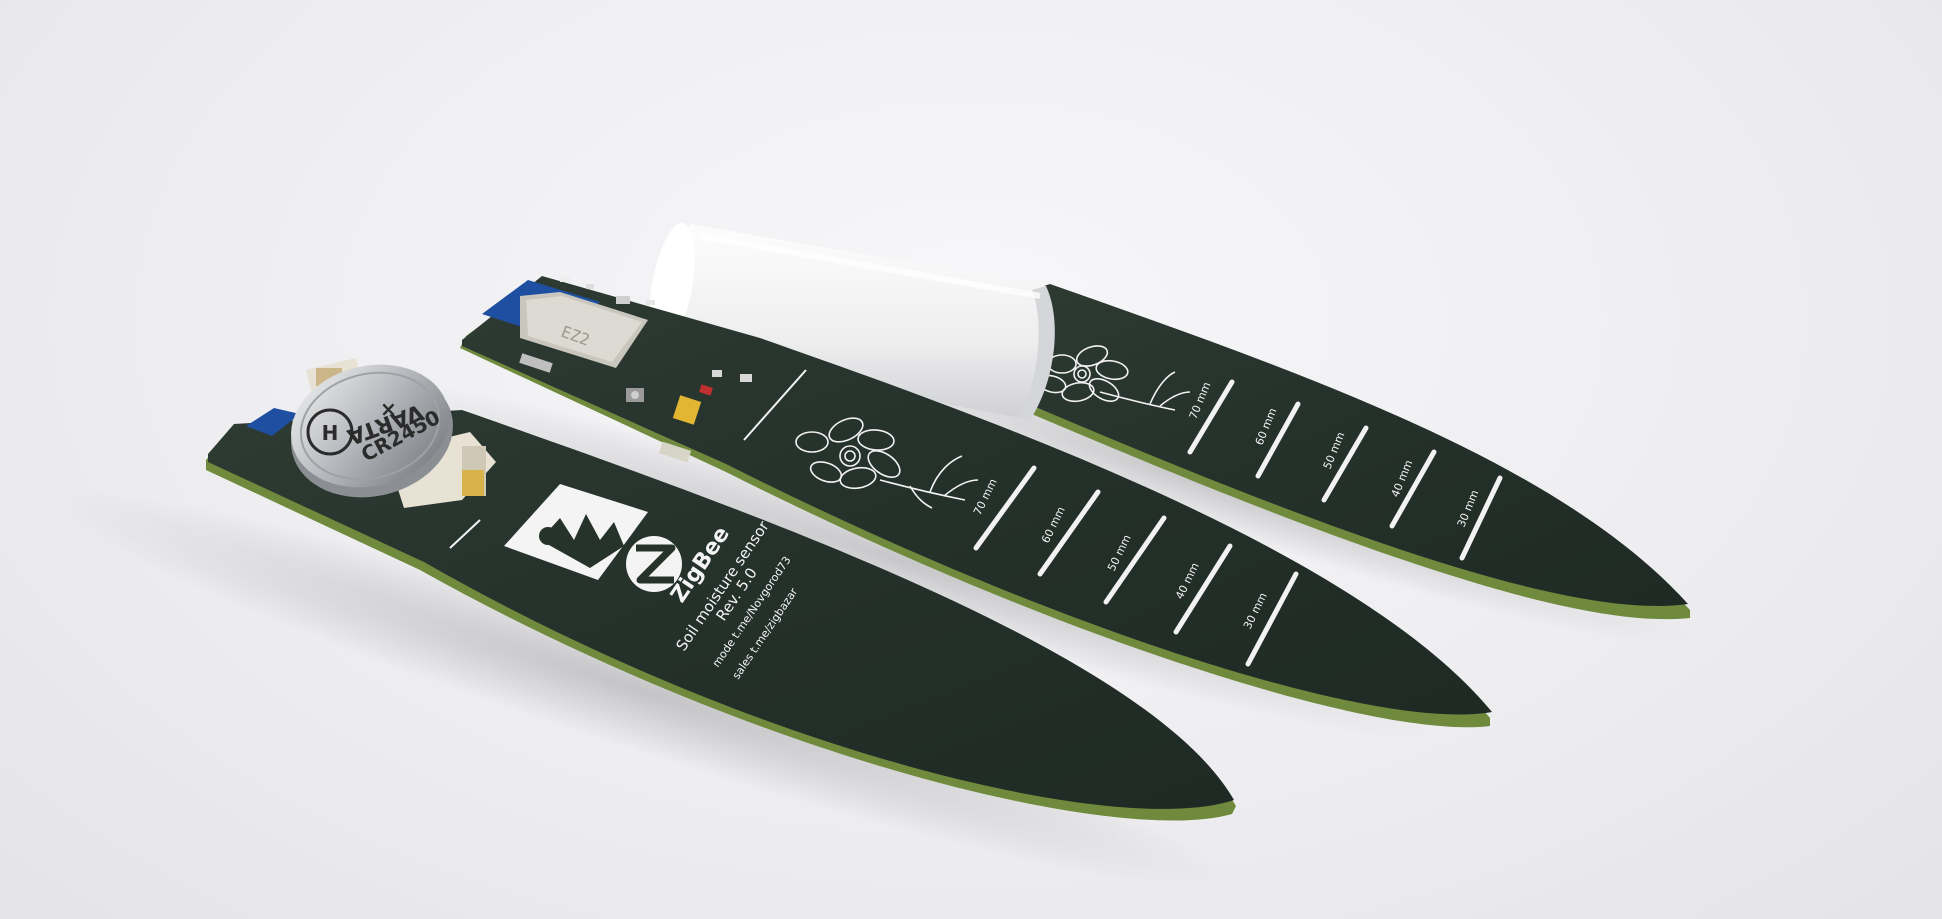  Describe the element at coordinates (565, 324) in the screenshot. I see `zigbee-module: EZ2` at that location.